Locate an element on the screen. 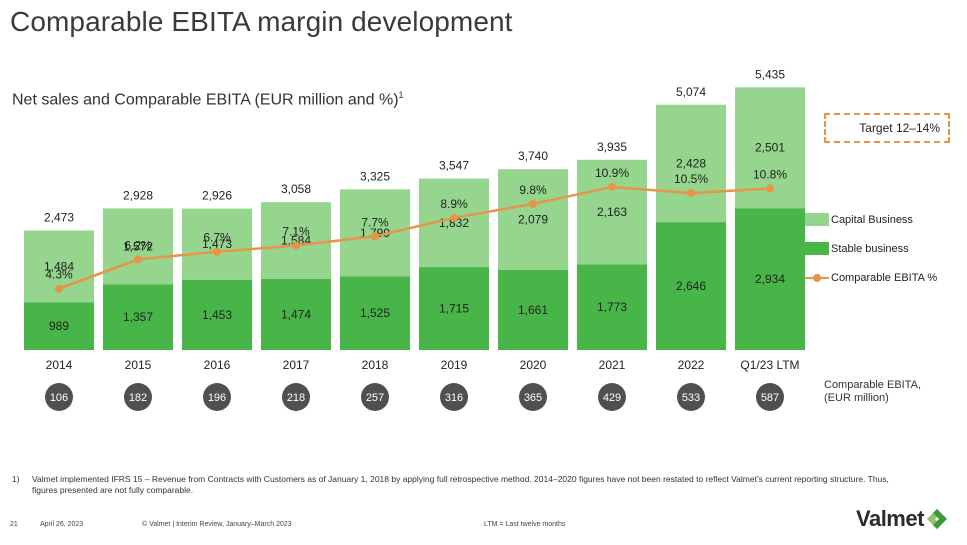 Image resolution: width=967 pixels, height=545 pixels. ebita-value-label: 316 is located at coordinates (454, 398).